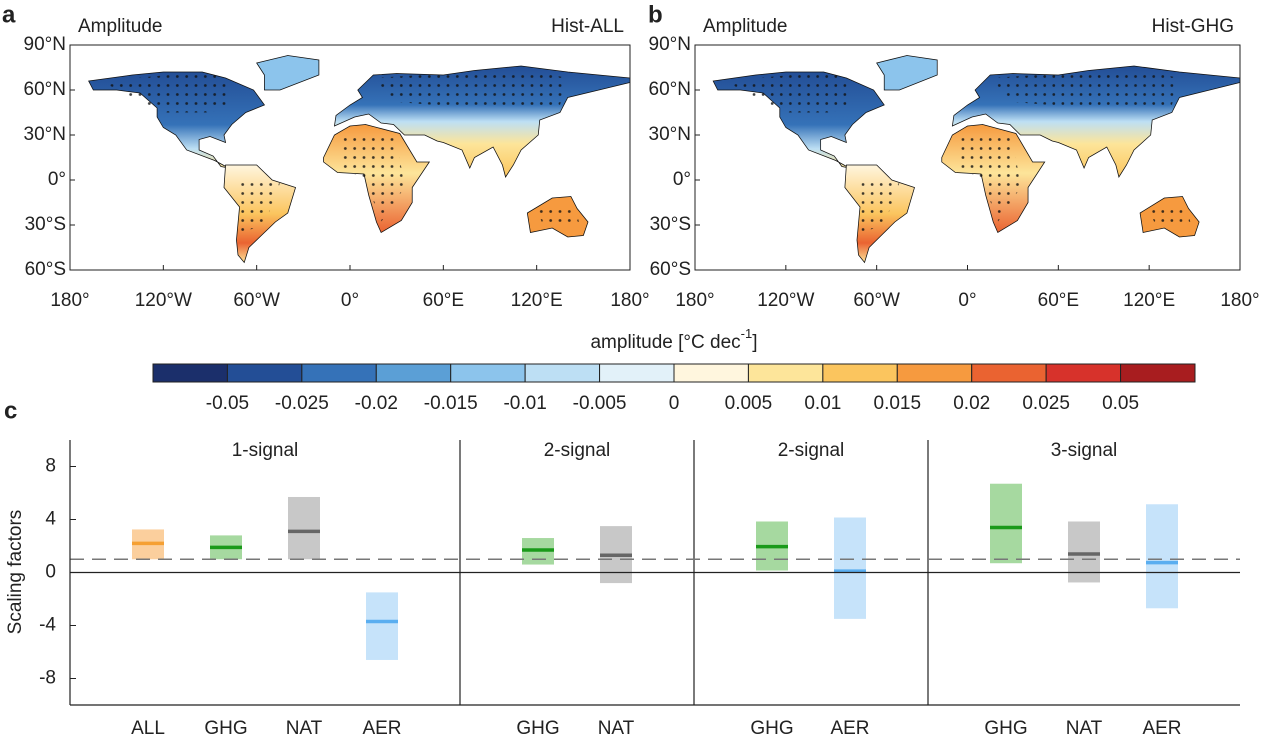 The image size is (1266, 748). I want to click on colorbar-tick-label: -0.01, so click(524, 403).